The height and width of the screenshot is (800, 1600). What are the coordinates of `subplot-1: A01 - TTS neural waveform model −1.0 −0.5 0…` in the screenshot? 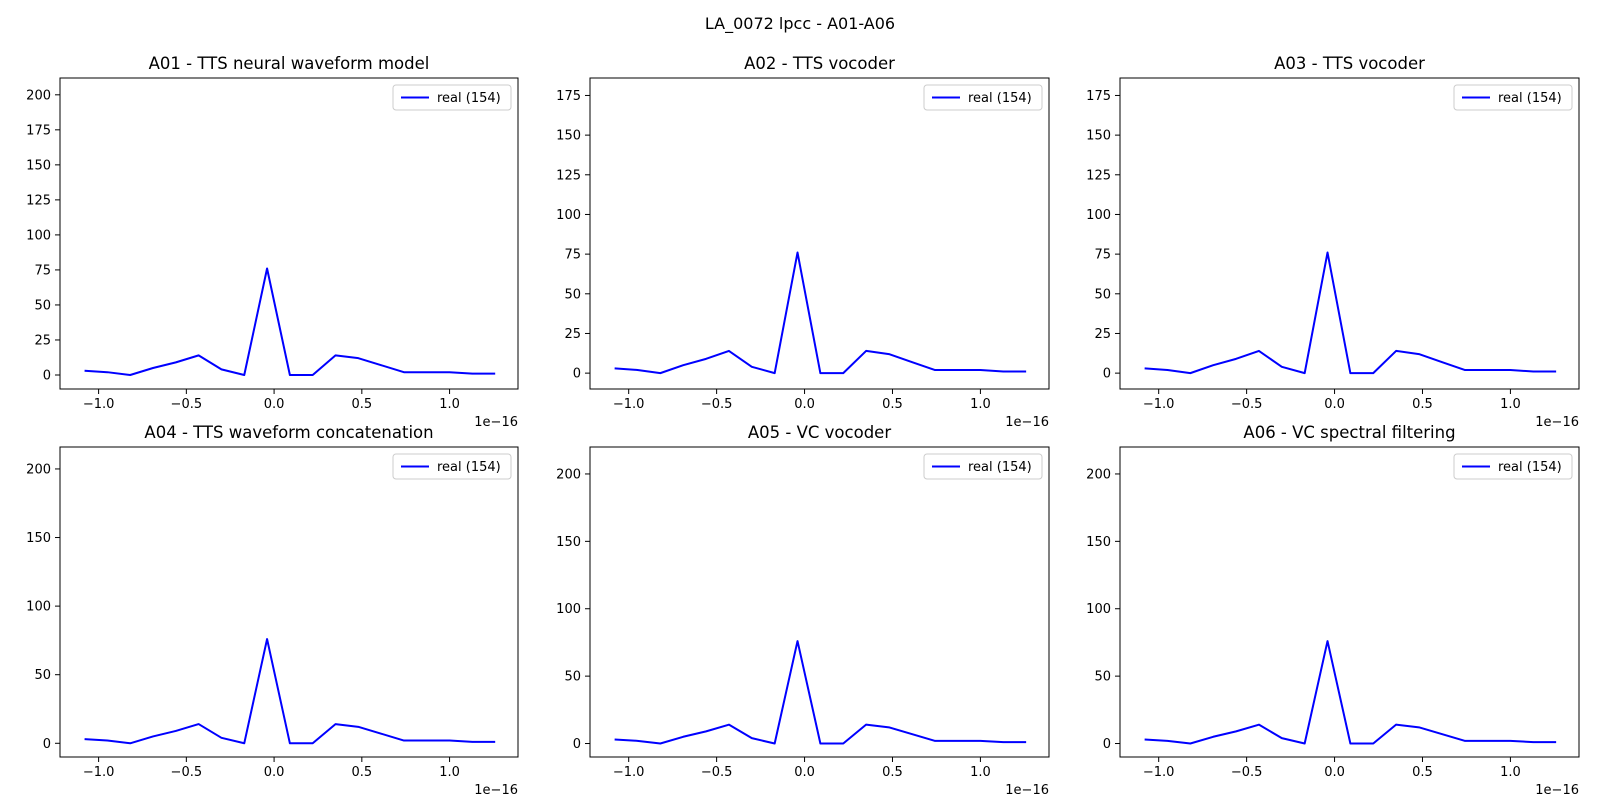 It's located at (272, 242).